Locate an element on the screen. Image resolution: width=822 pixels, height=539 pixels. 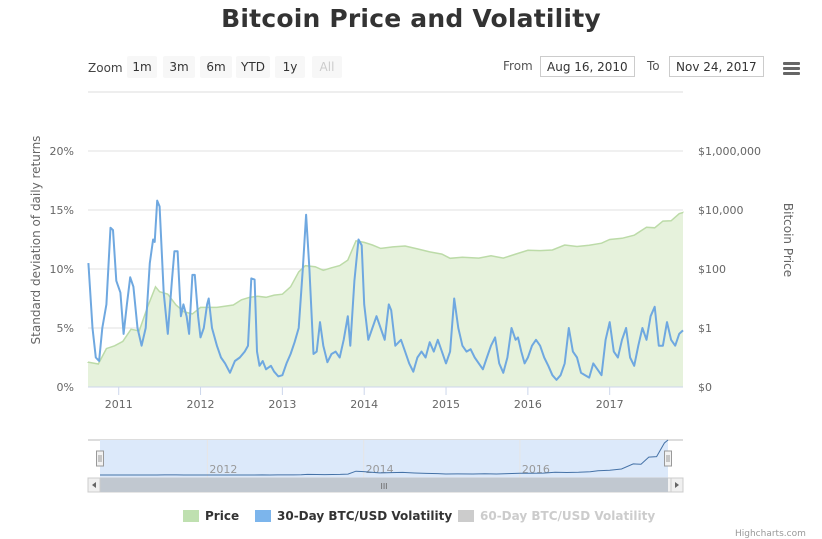
x-tick-label: 2011 is located at coordinates (119, 404).